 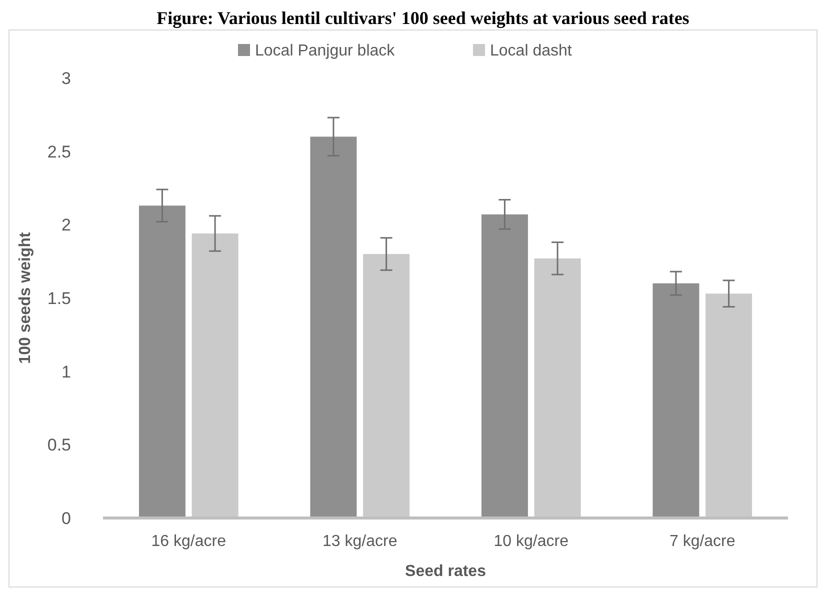 What do you see at coordinates (59, 445) in the screenshot?
I see `y-tick-label: 0.5` at bounding box center [59, 445].